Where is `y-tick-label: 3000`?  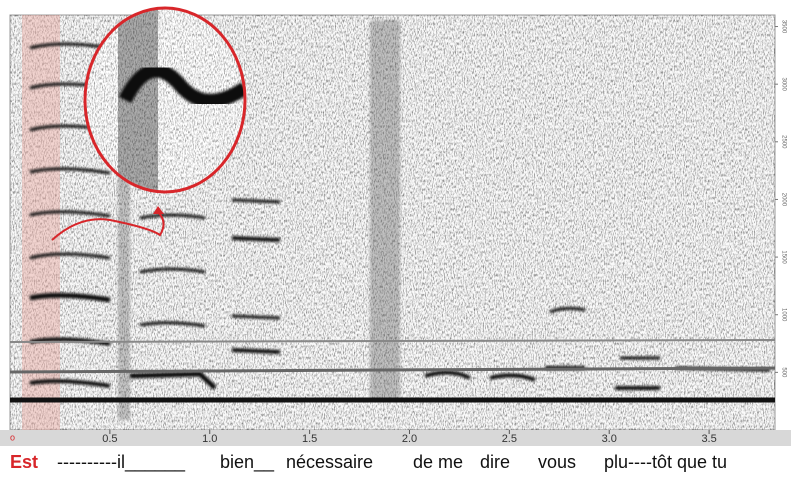 y-tick-label: 3000 is located at coordinates (783, 84).